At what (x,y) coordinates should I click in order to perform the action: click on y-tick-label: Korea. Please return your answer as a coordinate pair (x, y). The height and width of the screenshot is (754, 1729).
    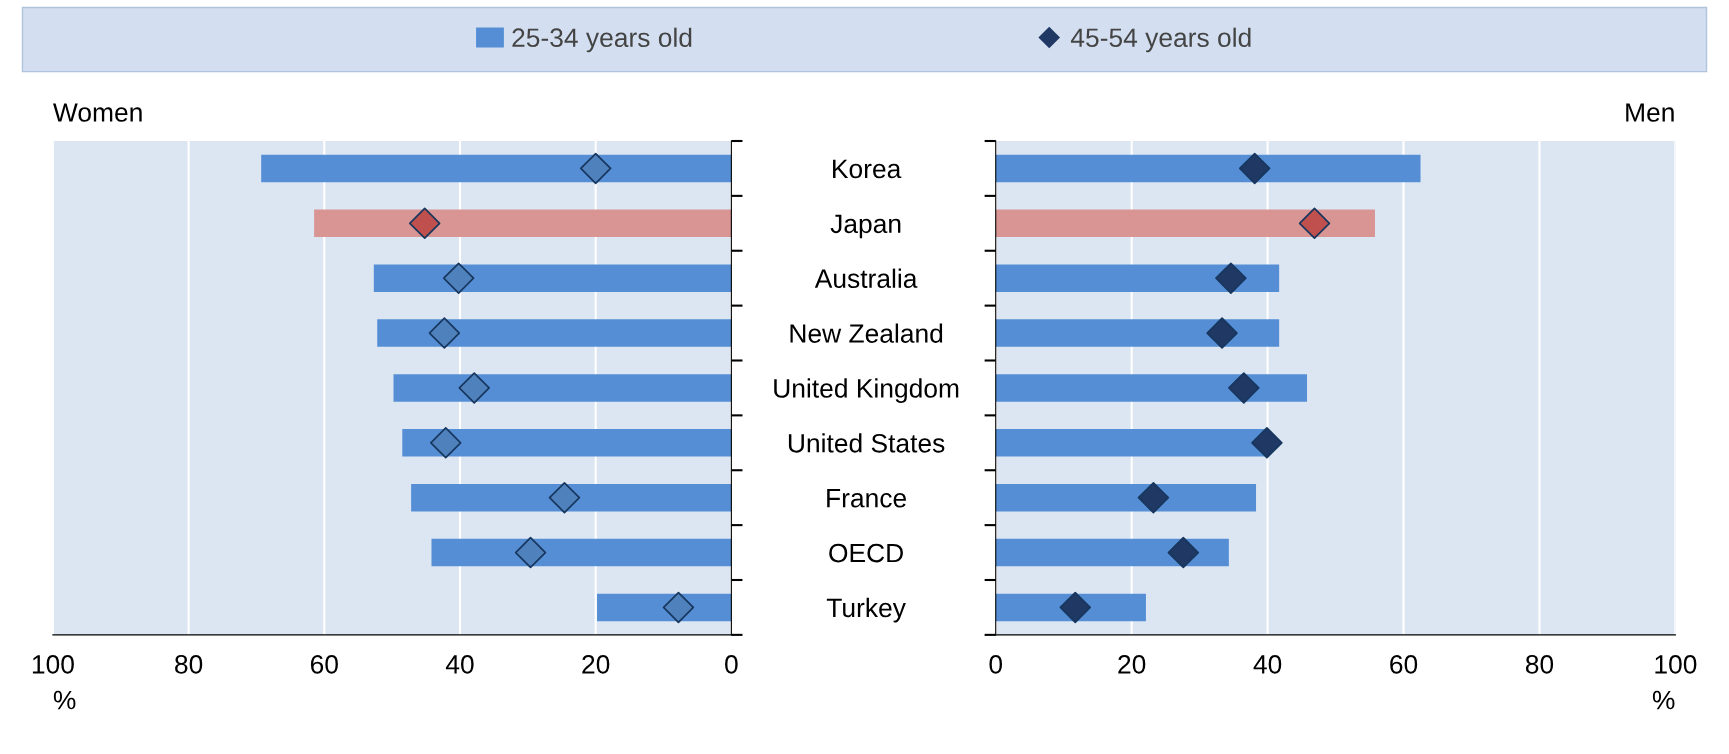
    Looking at the image, I should click on (867, 169).